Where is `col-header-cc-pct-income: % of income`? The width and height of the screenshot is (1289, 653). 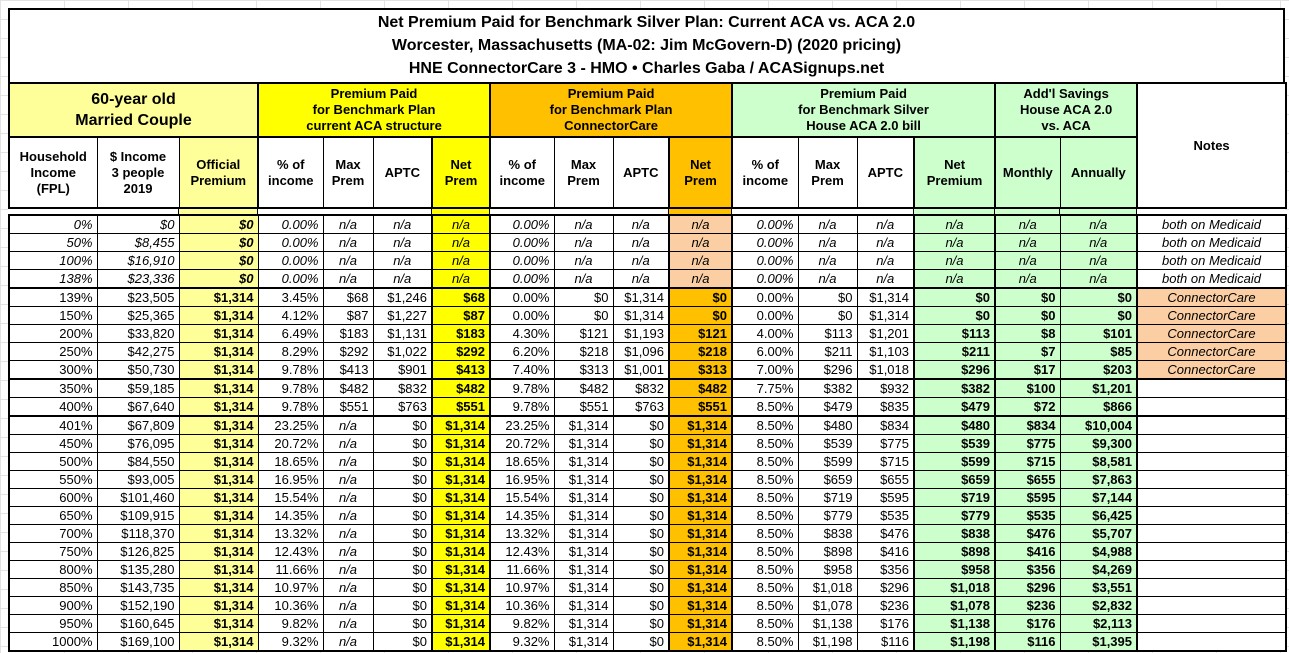
col-header-cc-pct-income: % of income is located at coordinates (522, 172).